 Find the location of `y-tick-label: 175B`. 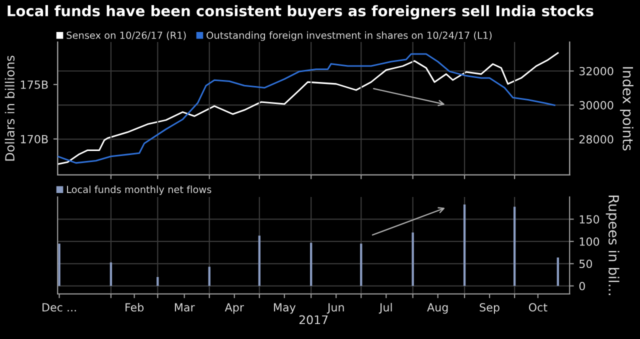

y-tick-label: 175B is located at coordinates (34, 84).